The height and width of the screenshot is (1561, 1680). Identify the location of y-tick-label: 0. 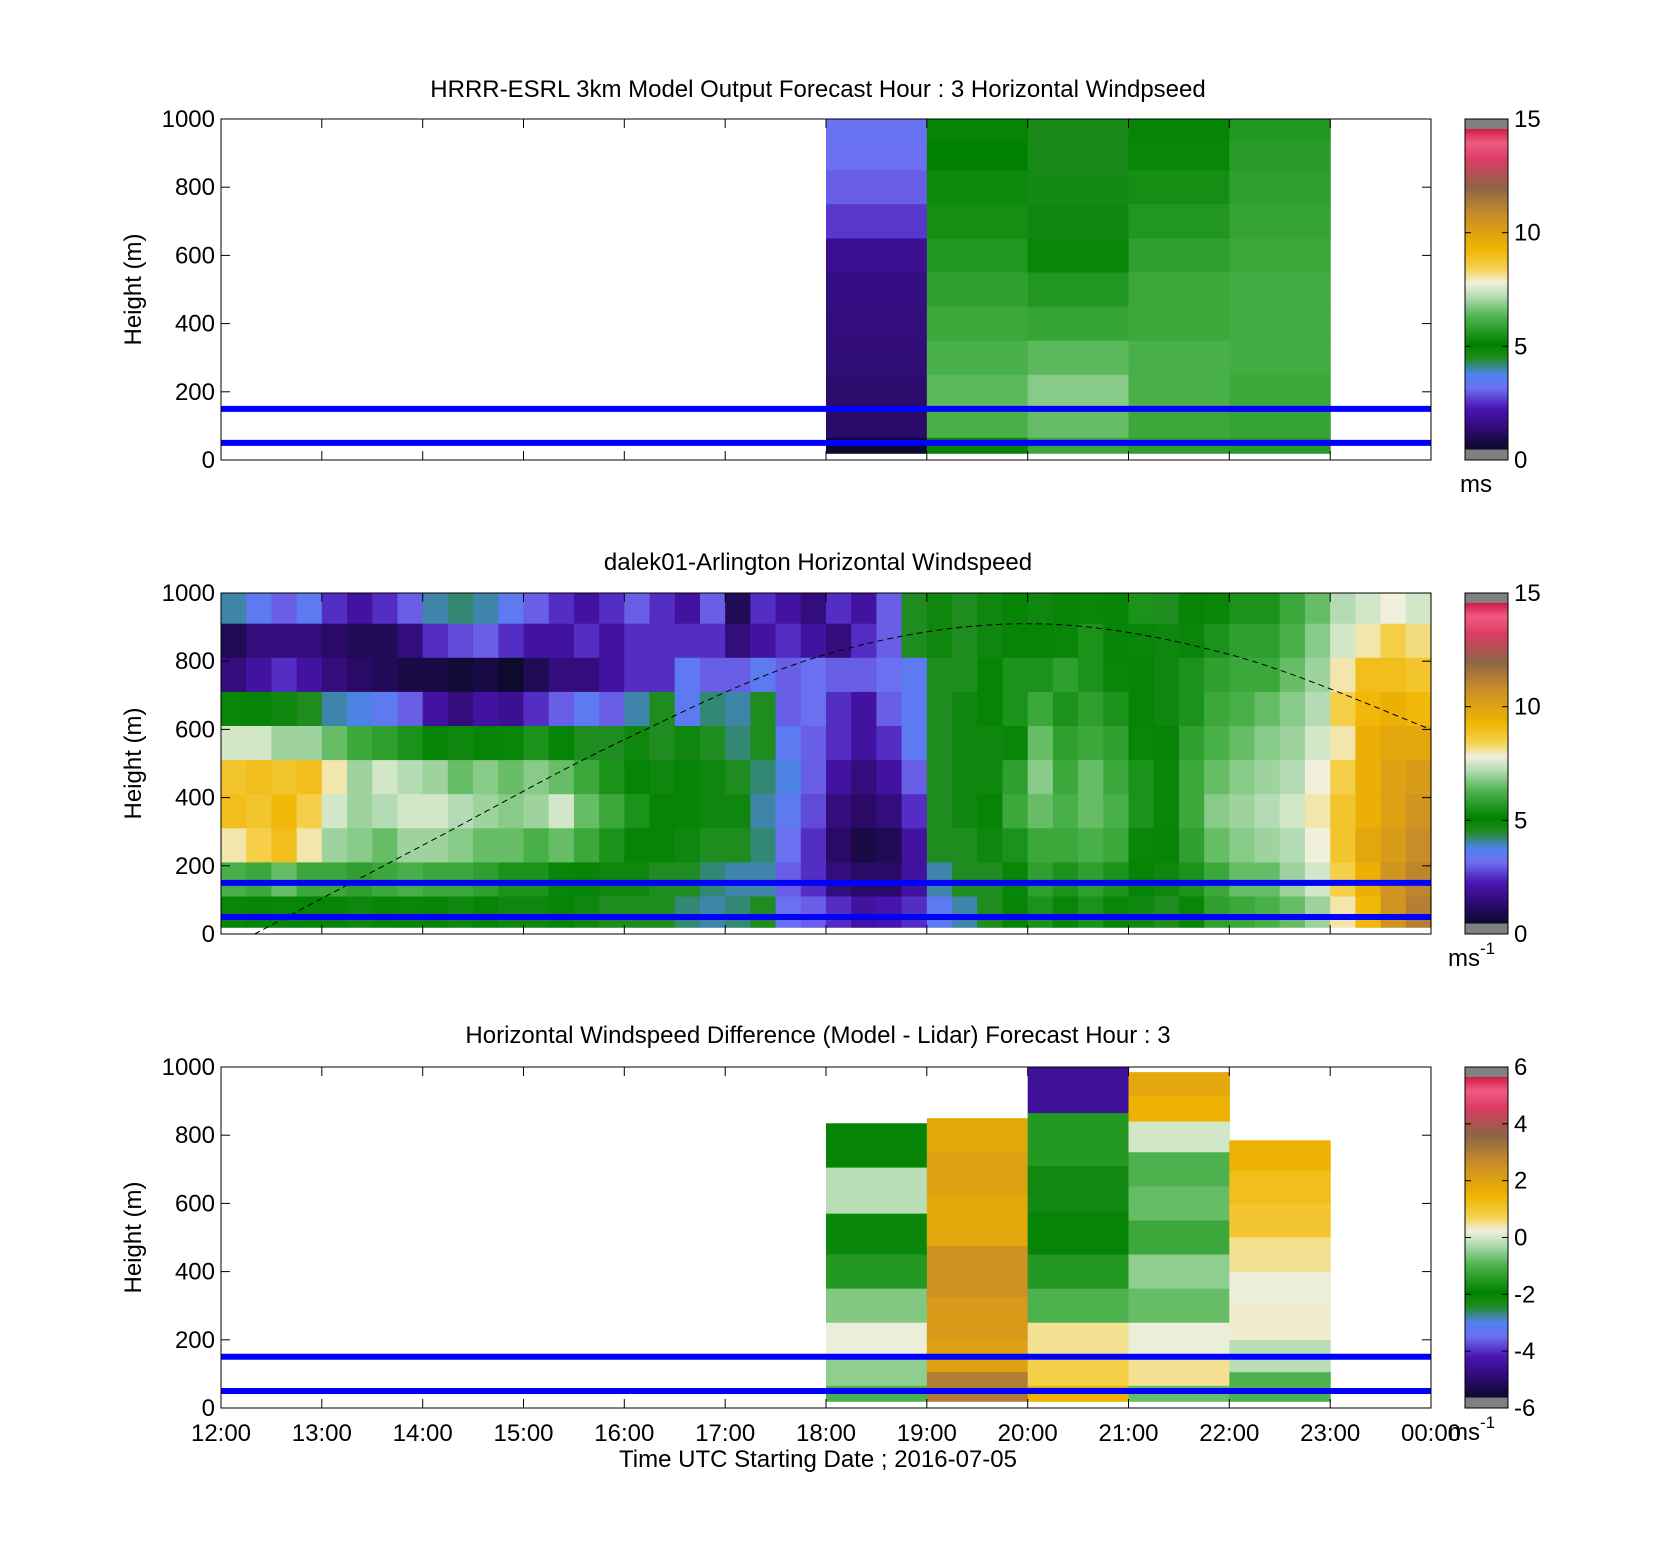
(208, 460).